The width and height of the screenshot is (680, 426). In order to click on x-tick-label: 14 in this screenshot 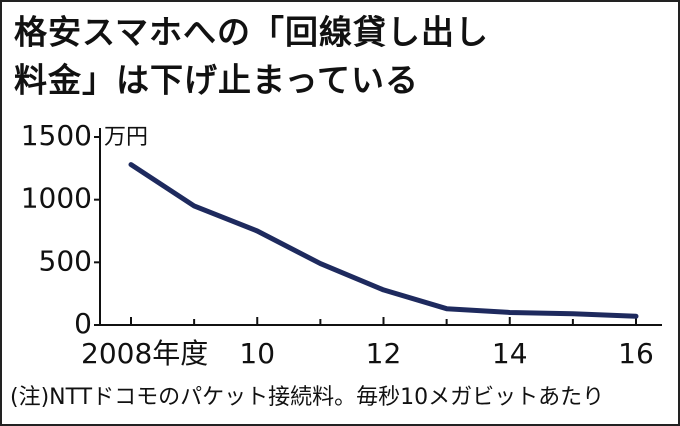, I will do `click(510, 353)`.